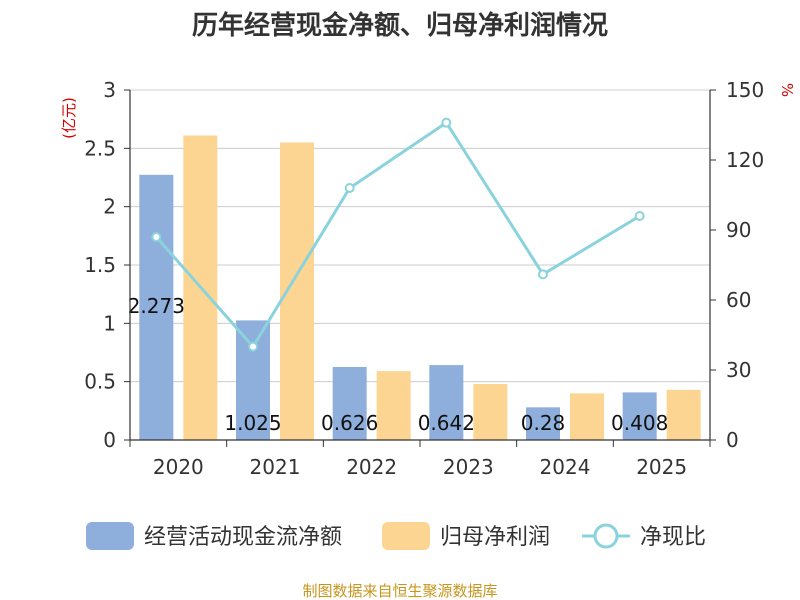 This screenshot has height=600, width=800. I want to click on x-tick-label: 2023, so click(468, 467).